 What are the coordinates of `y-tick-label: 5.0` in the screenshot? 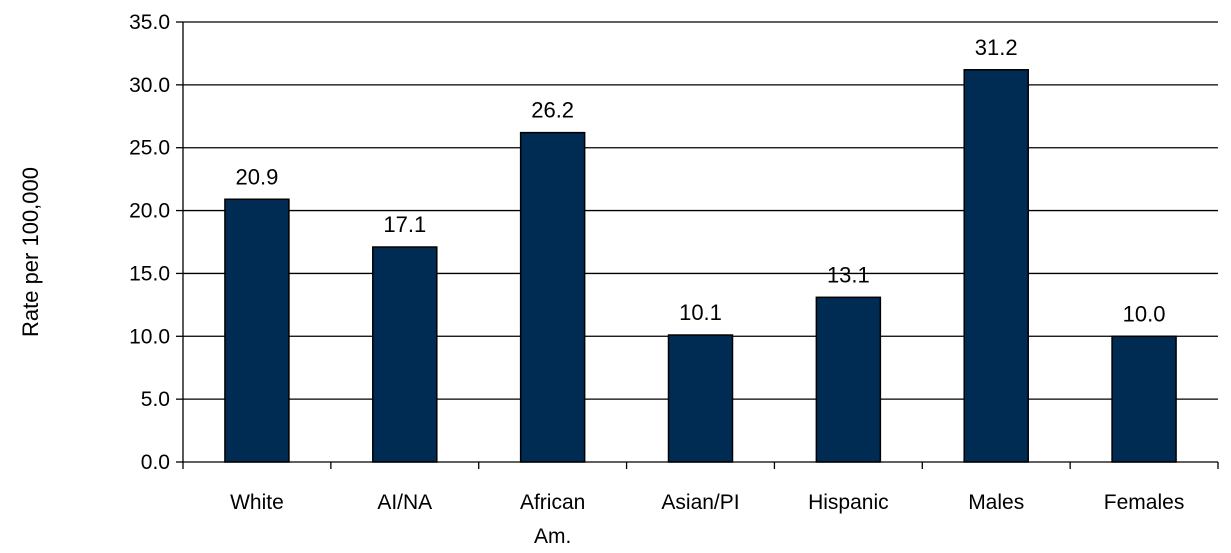 It's located at (155, 399).